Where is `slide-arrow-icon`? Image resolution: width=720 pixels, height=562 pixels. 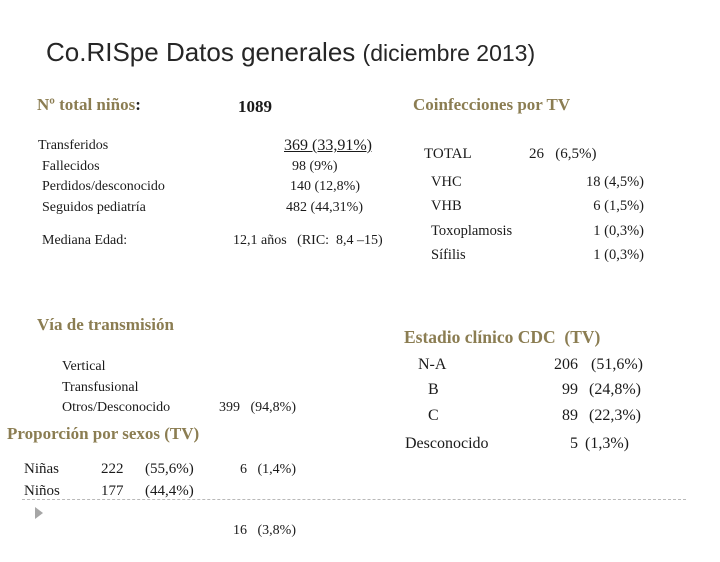 slide-arrow-icon is located at coordinates (39, 513).